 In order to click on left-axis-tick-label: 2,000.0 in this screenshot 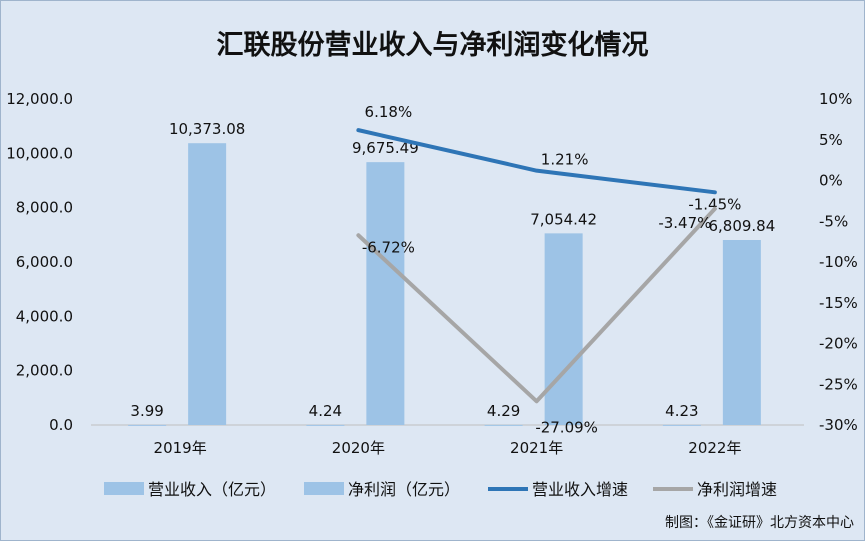, I will do `click(44, 371)`.